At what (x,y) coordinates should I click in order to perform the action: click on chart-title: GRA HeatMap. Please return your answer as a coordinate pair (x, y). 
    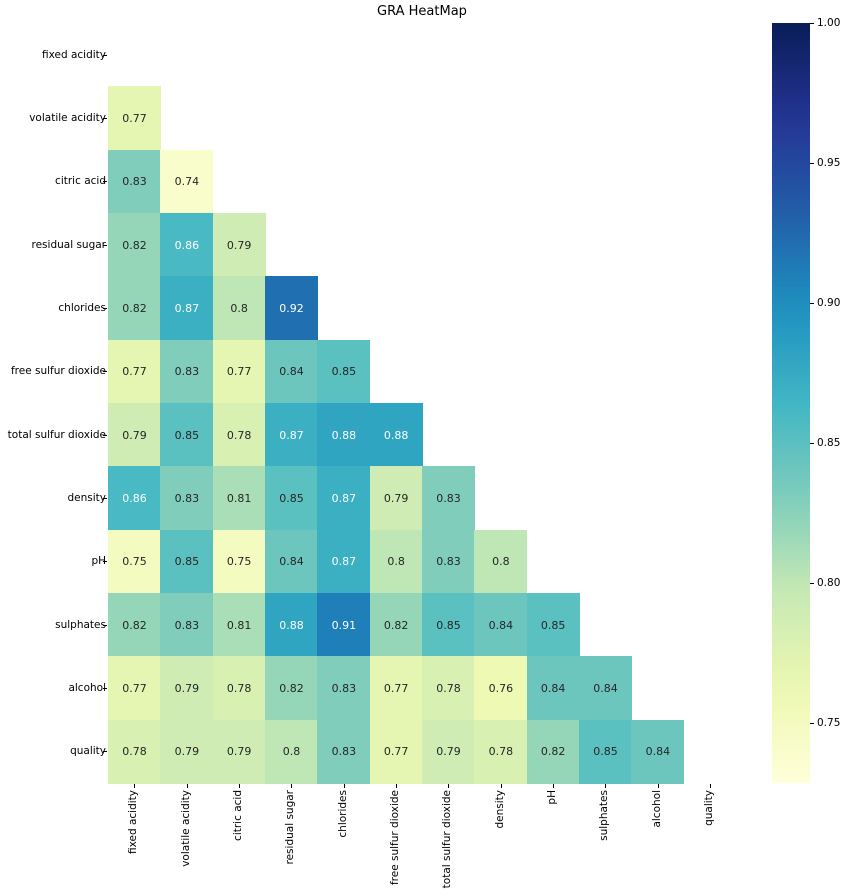
    Looking at the image, I should click on (422, 11).